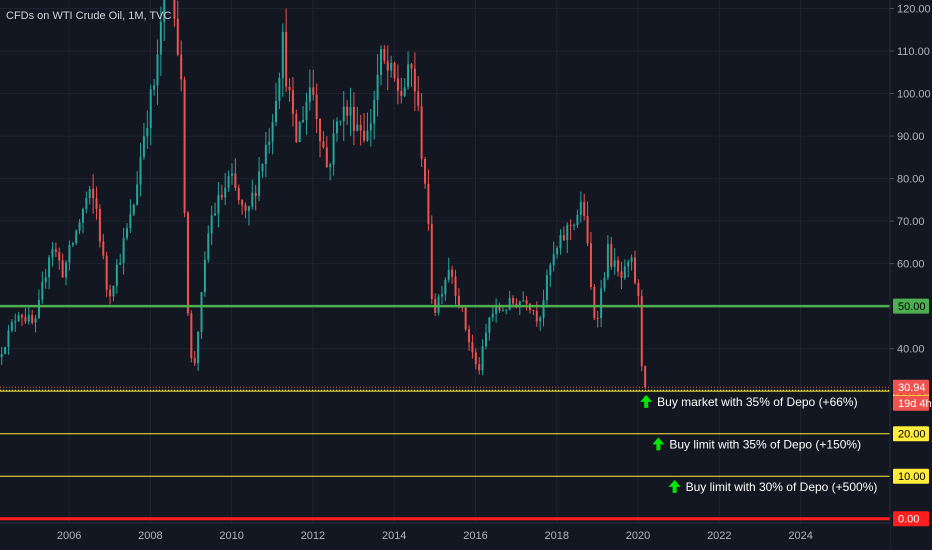  I want to click on time-axis-background, so click(445, 536).